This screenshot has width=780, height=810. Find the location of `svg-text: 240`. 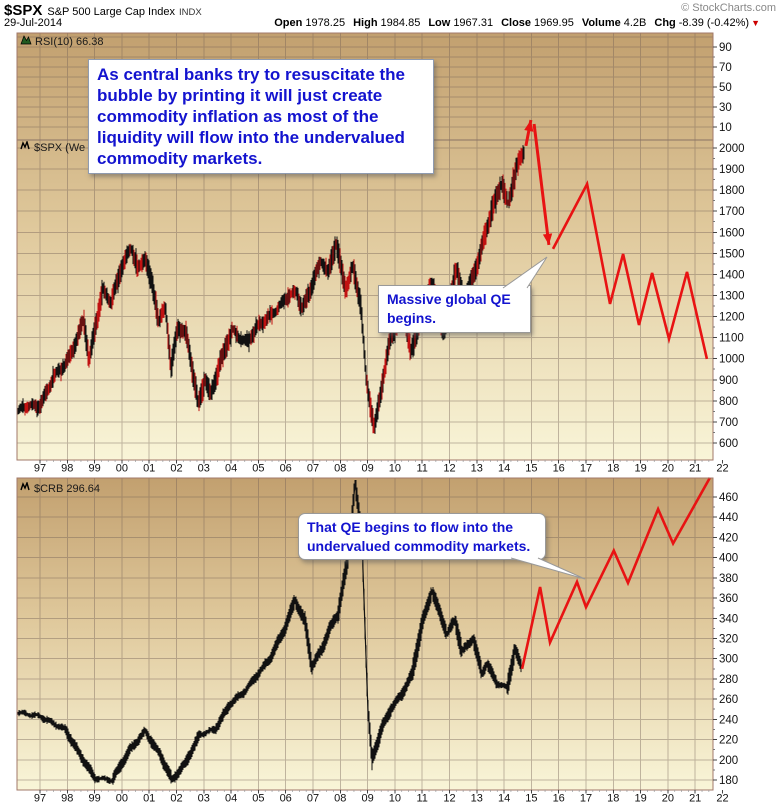

svg-text: 240 is located at coordinates (728, 720).